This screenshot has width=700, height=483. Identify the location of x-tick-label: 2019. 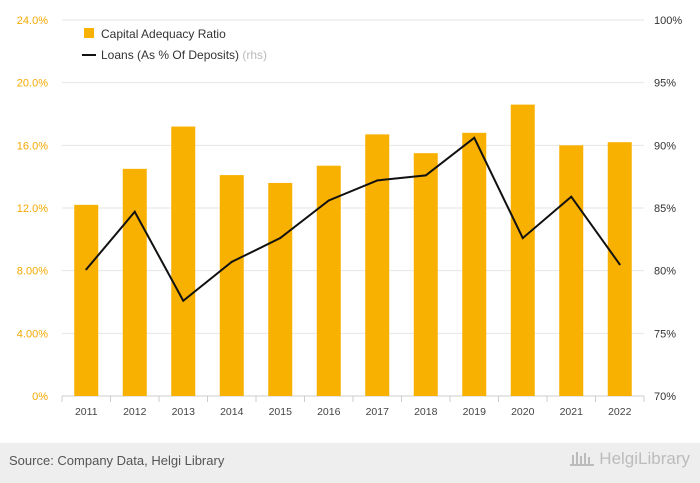
(475, 412).